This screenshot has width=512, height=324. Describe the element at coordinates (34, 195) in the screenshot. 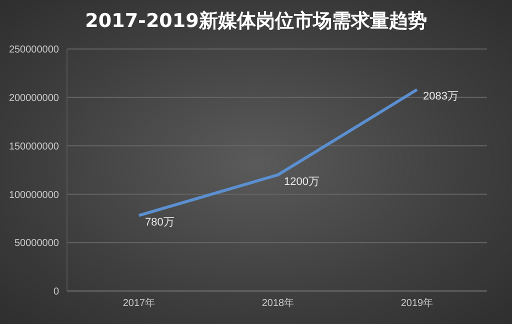

I see `y-tick-label: 100000000` at that location.